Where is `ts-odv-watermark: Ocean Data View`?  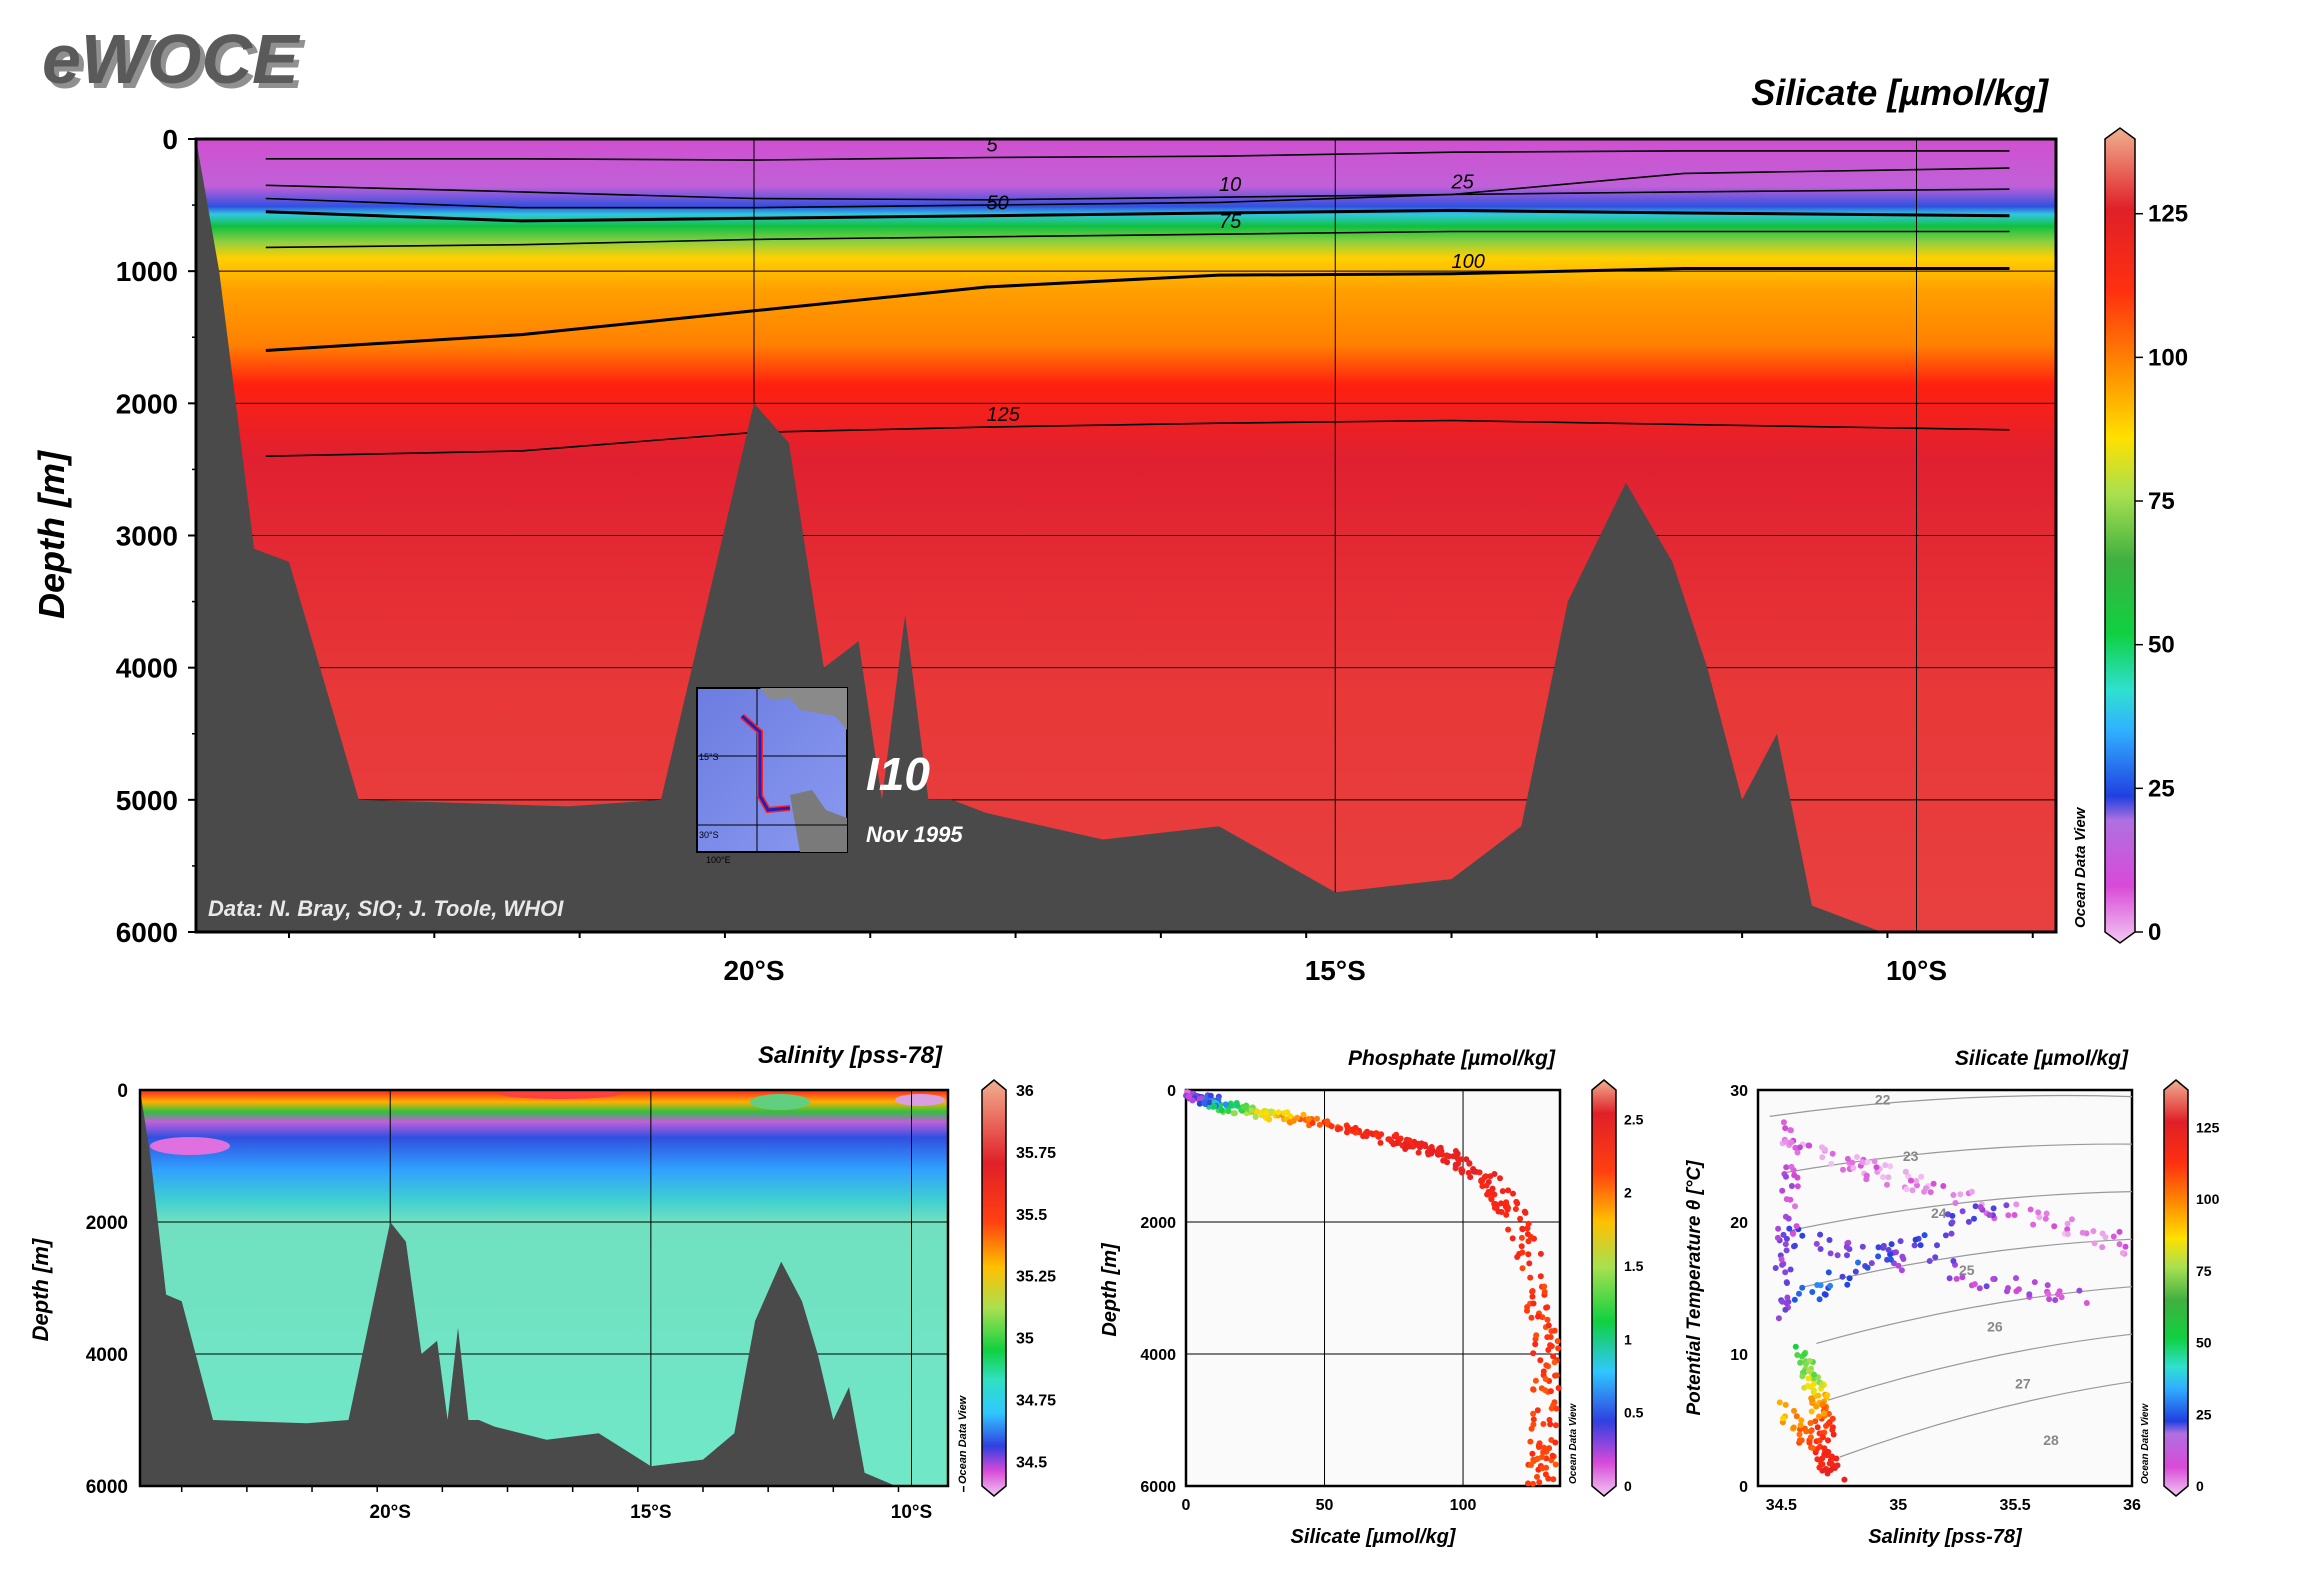
ts-odv-watermark: Ocean Data View is located at coordinates (2145, 1443).